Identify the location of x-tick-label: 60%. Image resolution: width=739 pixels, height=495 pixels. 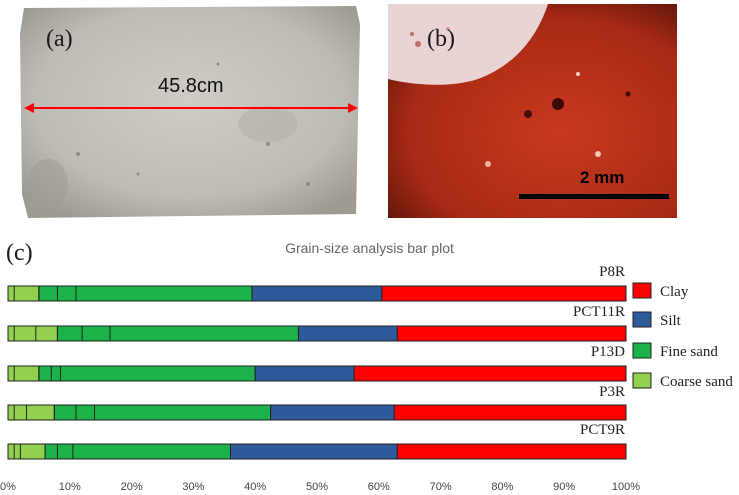
(379, 487).